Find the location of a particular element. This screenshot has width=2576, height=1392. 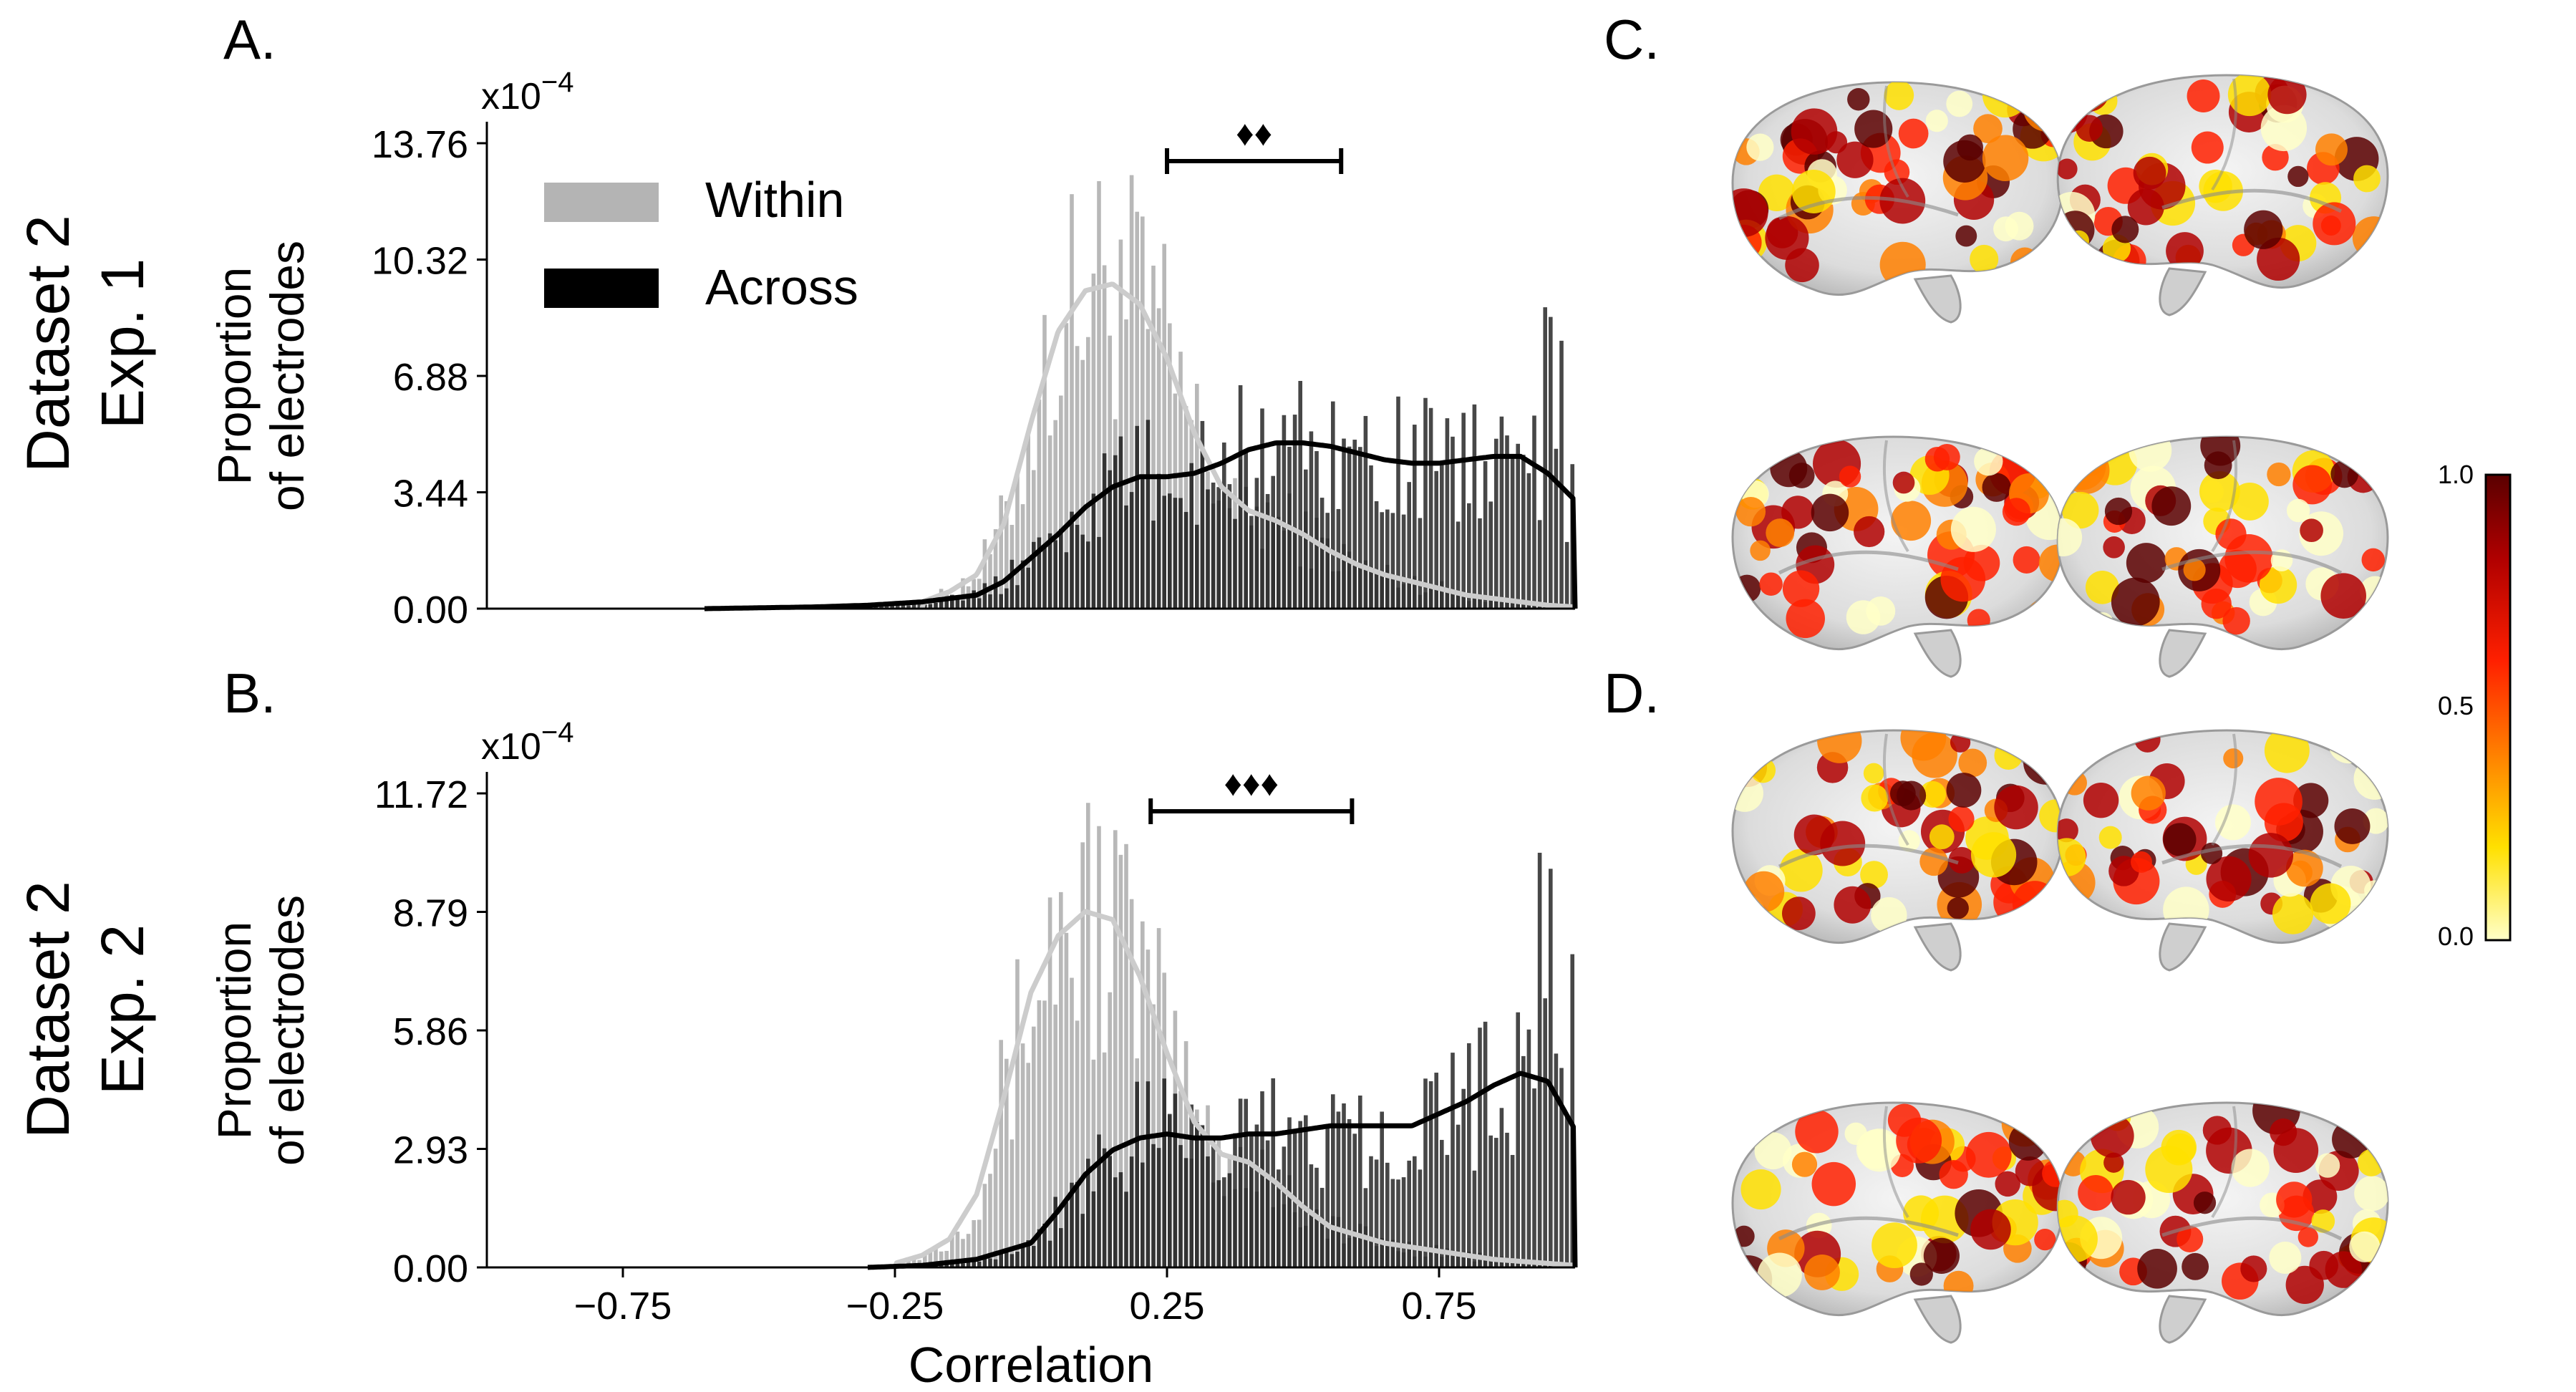

colorbar-tick-low: 0.0 is located at coordinates (2456, 936).